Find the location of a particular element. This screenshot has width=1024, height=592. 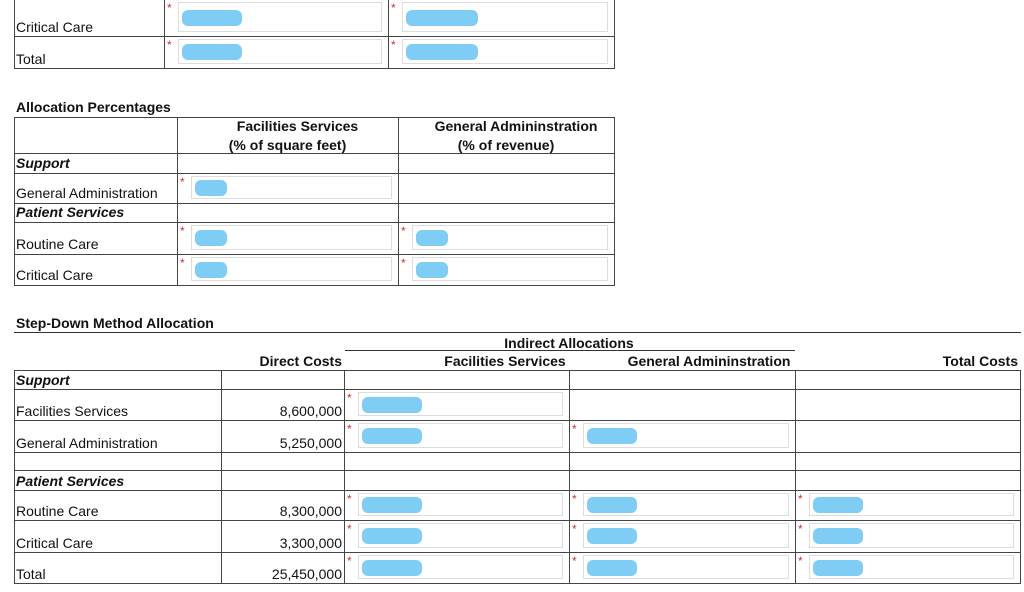

column-header: (% of square feet) is located at coordinates (287, 145).